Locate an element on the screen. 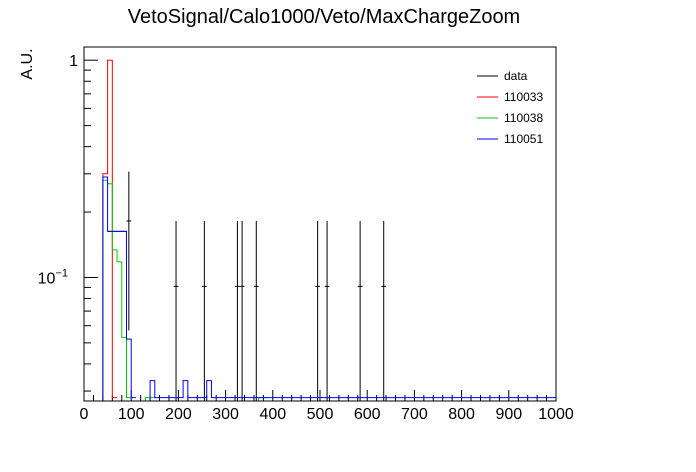  x-tick-label: 400 is located at coordinates (272, 414).